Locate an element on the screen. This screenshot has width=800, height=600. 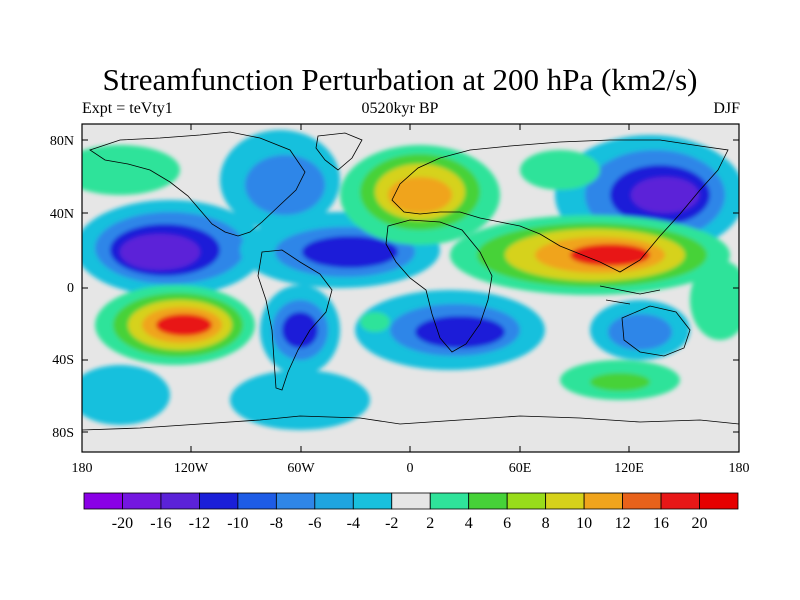
coastline-eurasia is located at coordinates (560, 206).